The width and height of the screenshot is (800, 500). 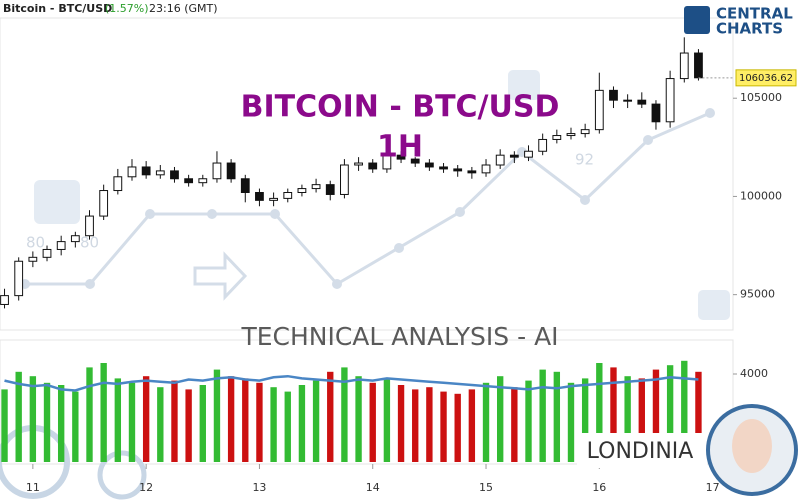 I want to click on indicator-line, so click(x=351, y=383).